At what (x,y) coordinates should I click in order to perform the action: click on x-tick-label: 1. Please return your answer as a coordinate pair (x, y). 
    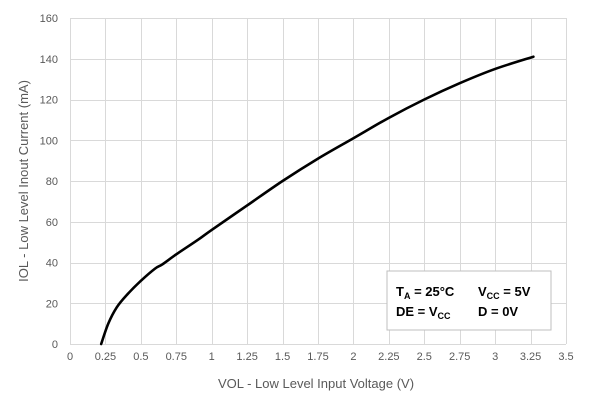
    Looking at the image, I should click on (212, 357).